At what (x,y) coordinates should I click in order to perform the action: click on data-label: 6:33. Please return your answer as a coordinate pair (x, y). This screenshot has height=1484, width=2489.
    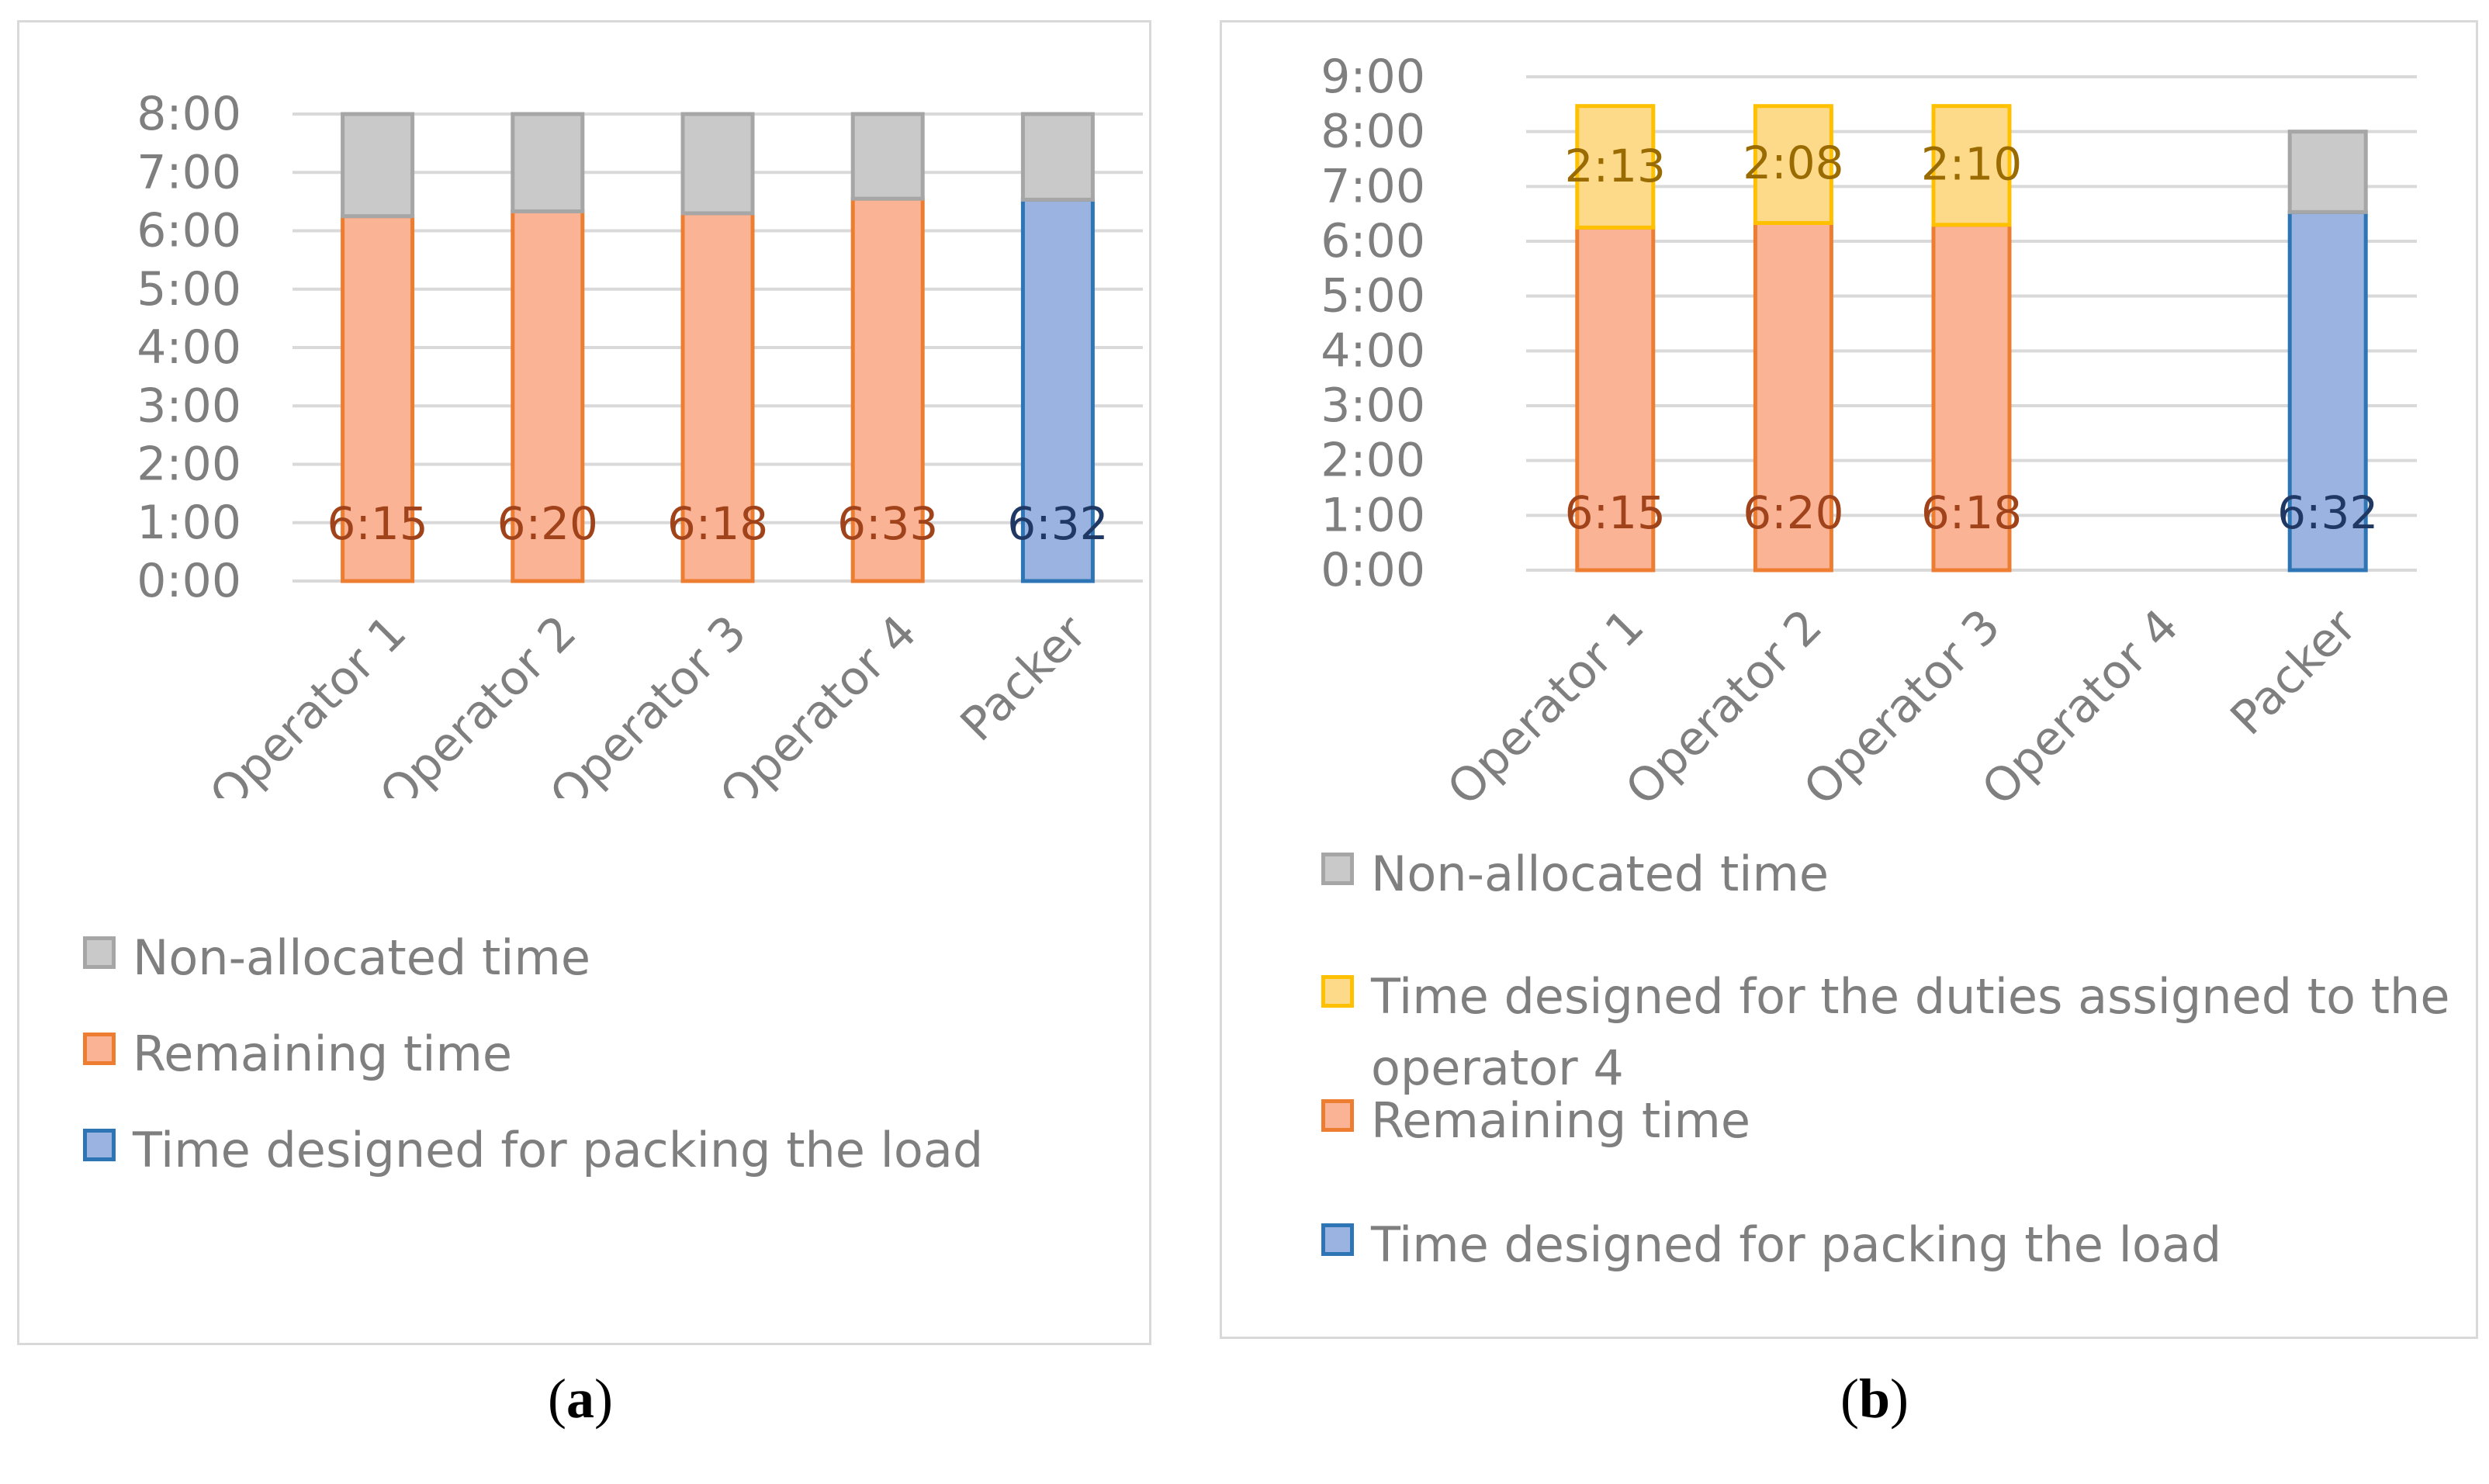
    Looking at the image, I should click on (887, 523).